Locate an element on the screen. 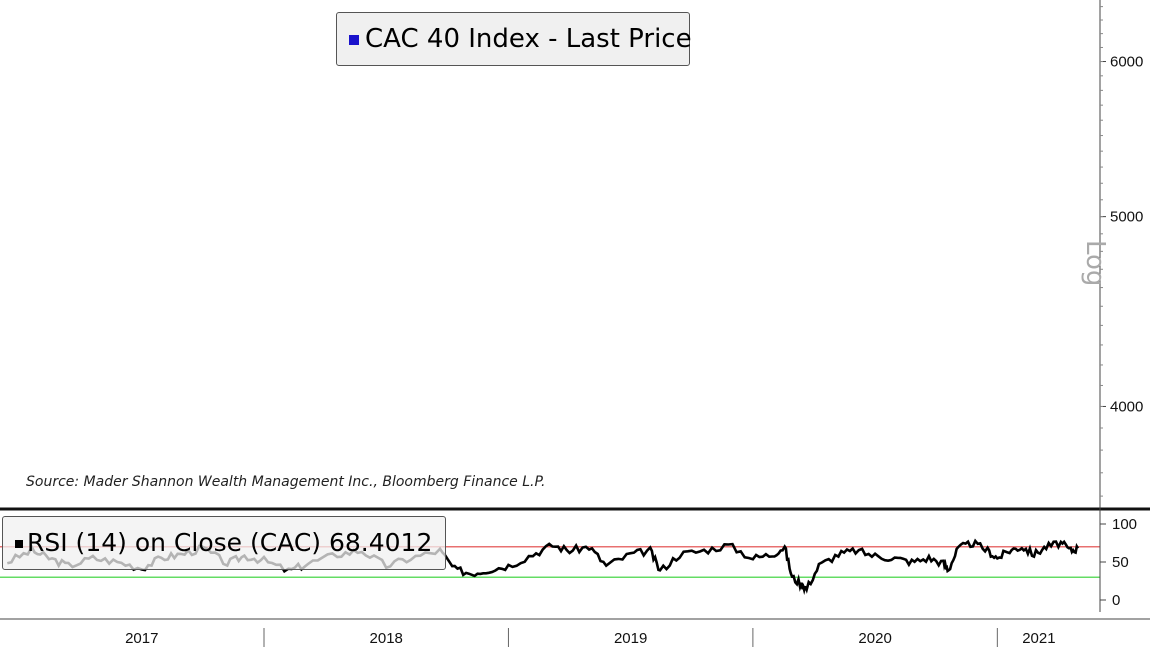 The image size is (1150, 652). price-legend: CAC 40 Index - Last Price is located at coordinates (514, 39).